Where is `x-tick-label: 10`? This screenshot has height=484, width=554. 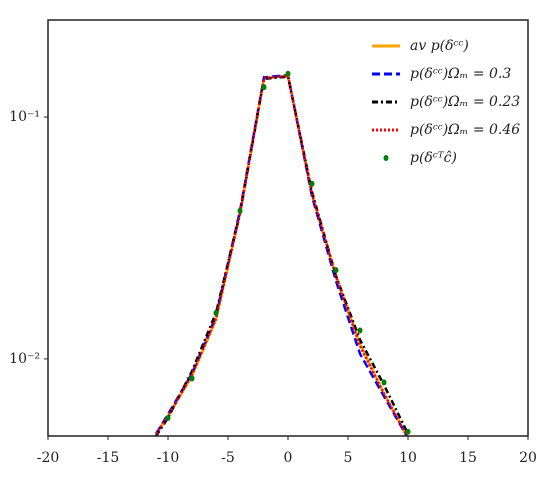
x-tick-label: 10 is located at coordinates (408, 458).